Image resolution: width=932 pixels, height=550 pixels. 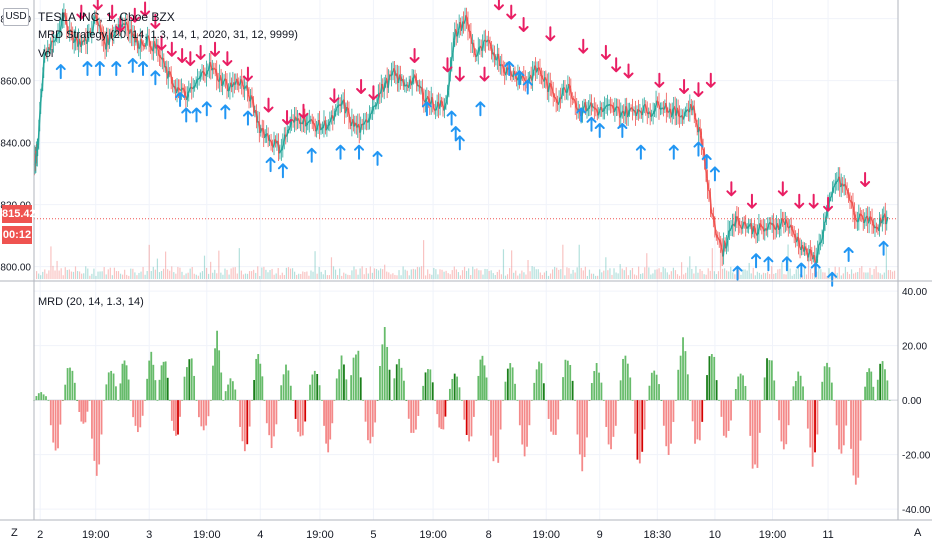 What do you see at coordinates (320, 535) in the screenshot?
I see `time-axis-tick-label: 19:00` at bounding box center [320, 535].